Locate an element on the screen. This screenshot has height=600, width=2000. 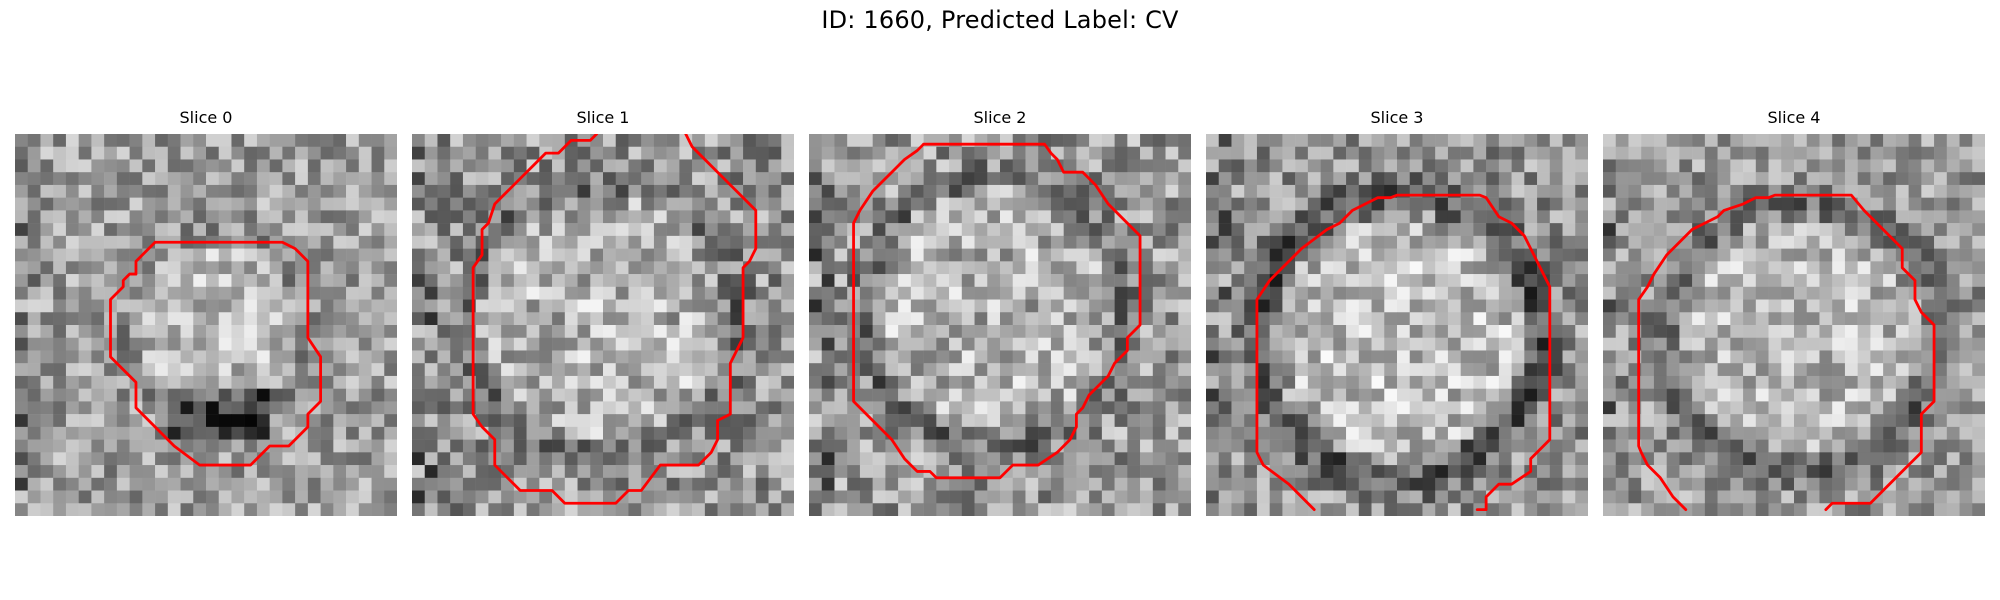
slice-title: Slice 4 is located at coordinates (1794, 117).